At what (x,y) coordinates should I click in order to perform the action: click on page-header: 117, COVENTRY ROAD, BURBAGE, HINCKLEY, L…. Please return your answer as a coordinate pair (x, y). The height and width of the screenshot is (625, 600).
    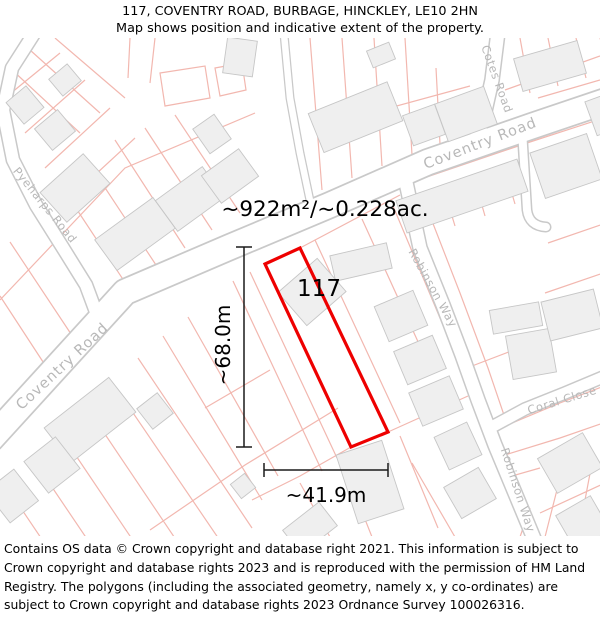
    Looking at the image, I should click on (300, 19).